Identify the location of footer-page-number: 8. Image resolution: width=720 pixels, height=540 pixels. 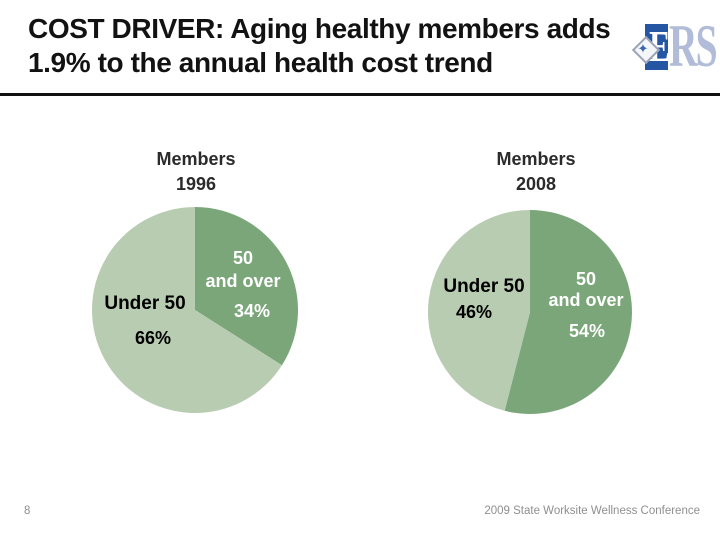
(27, 511).